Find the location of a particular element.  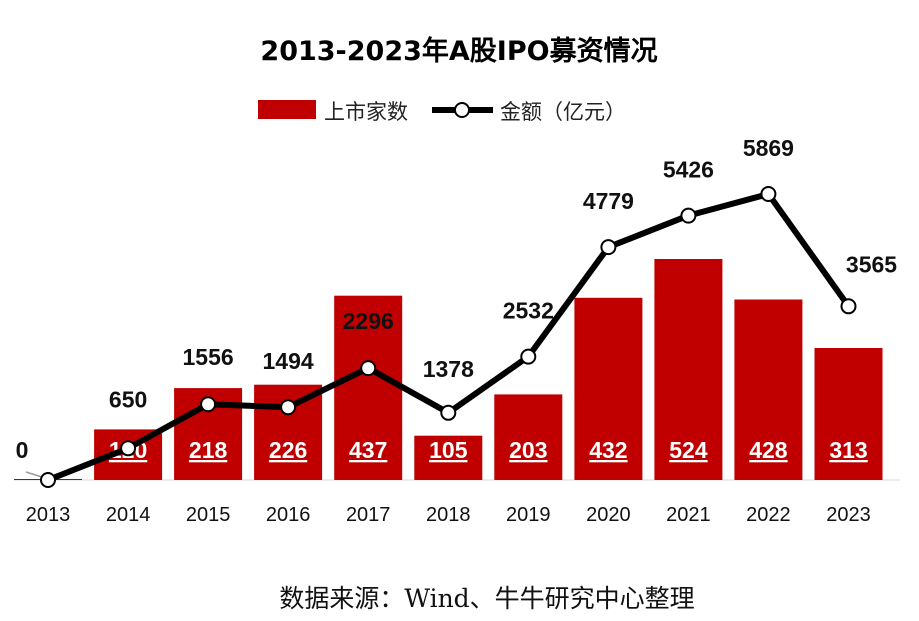

line-point-2020 is located at coordinates (608, 247).